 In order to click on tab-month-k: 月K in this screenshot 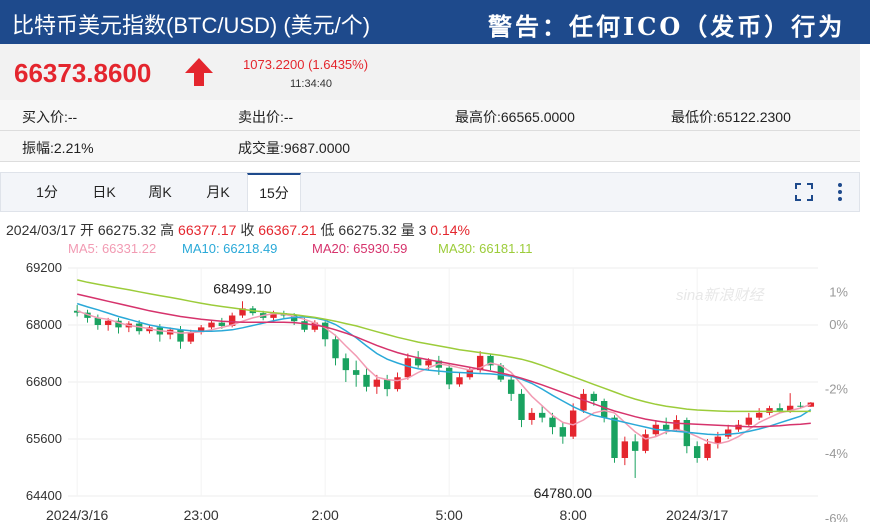, I will do `click(218, 192)`.